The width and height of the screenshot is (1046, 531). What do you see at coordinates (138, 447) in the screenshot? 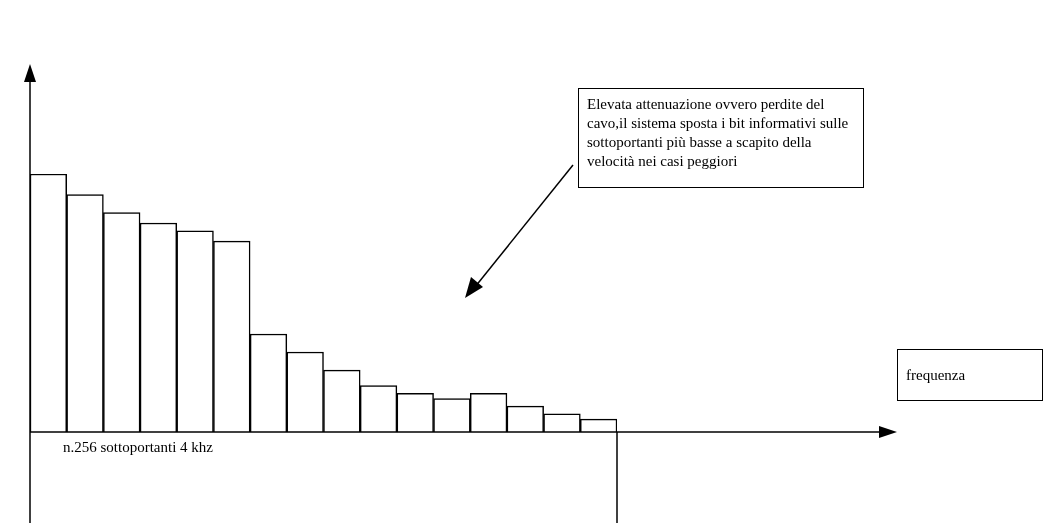
I see `text: n.256 sottoportanti 4 khz` at bounding box center [138, 447].